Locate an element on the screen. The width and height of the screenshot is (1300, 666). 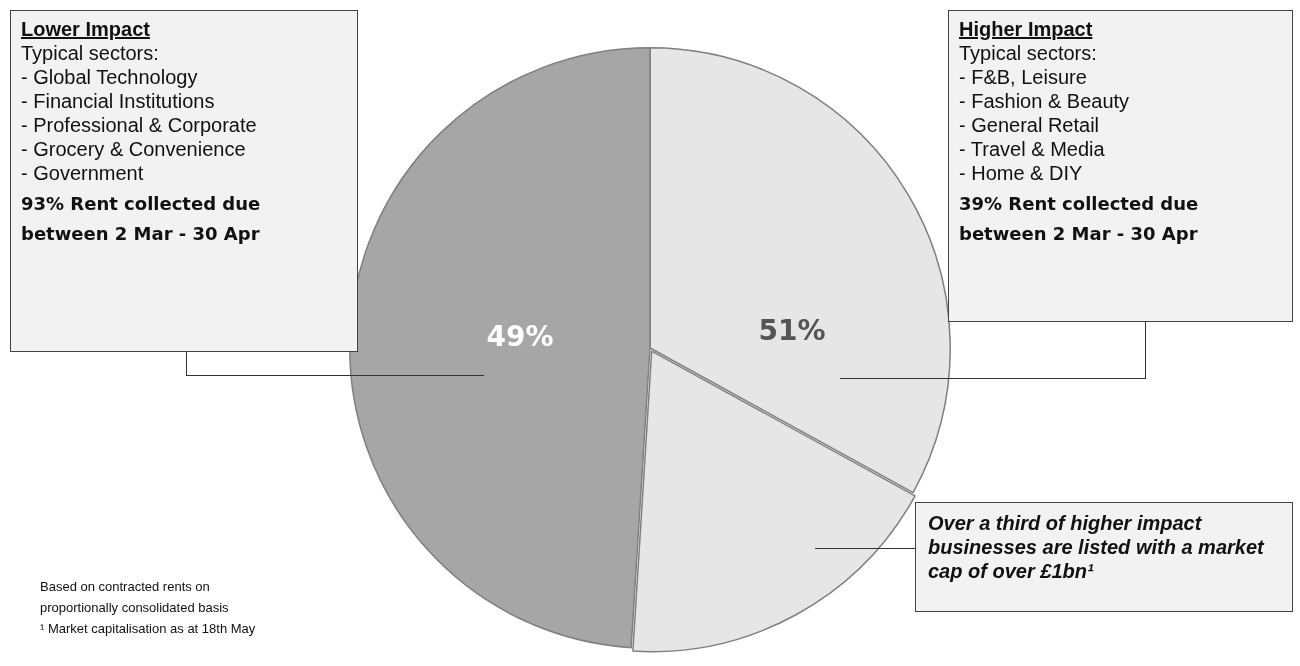
text: ¹ Market capitalisation as at 18th May is located at coordinates (148, 629).